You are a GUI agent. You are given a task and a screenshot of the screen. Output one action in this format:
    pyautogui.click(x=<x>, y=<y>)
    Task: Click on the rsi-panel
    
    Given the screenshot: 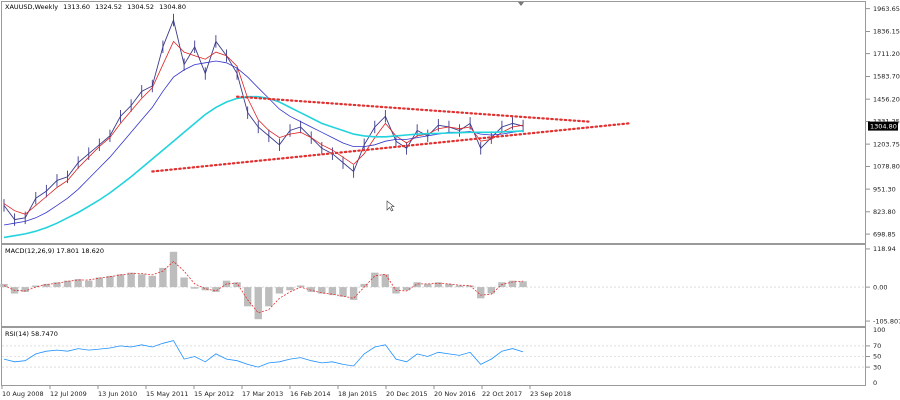 What is the action you would take?
    pyautogui.click(x=433, y=356)
    